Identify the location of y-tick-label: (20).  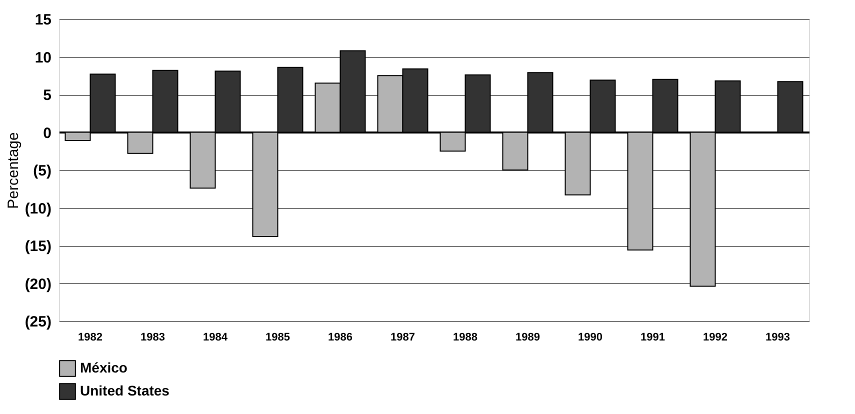
(38, 284).